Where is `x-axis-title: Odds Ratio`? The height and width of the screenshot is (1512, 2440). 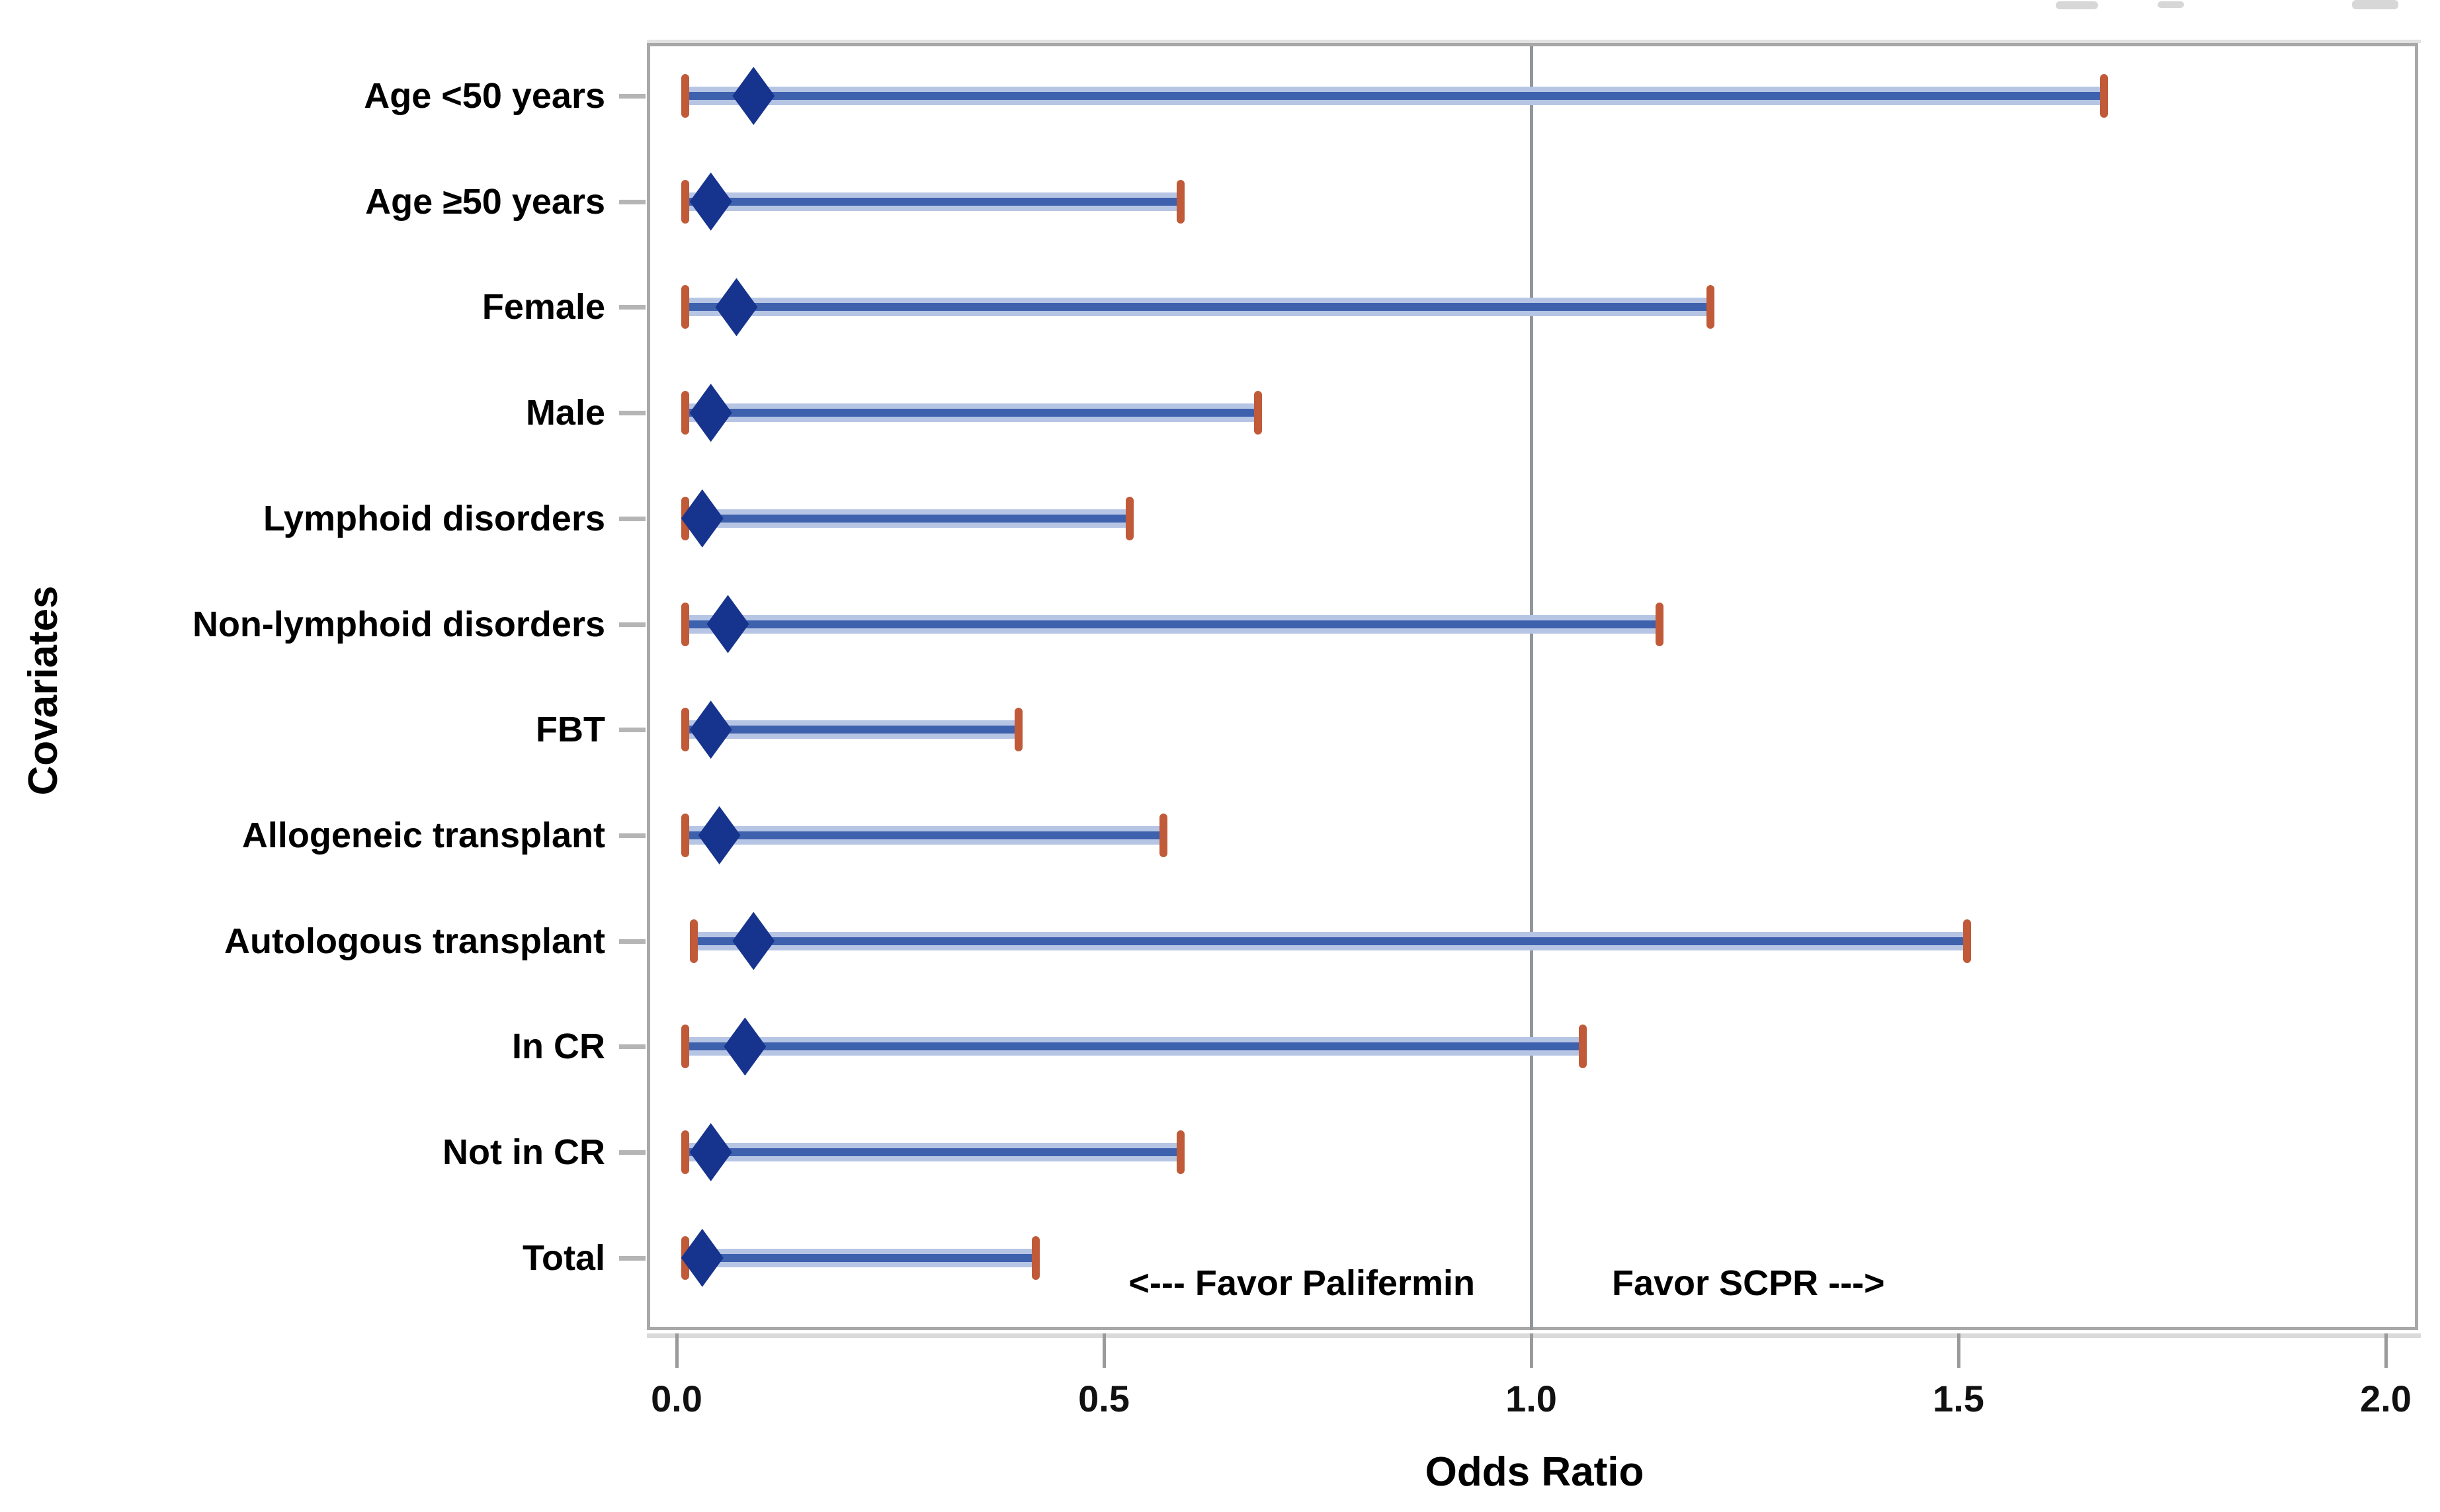
x-axis-title: Odds Ratio is located at coordinates (1534, 1472).